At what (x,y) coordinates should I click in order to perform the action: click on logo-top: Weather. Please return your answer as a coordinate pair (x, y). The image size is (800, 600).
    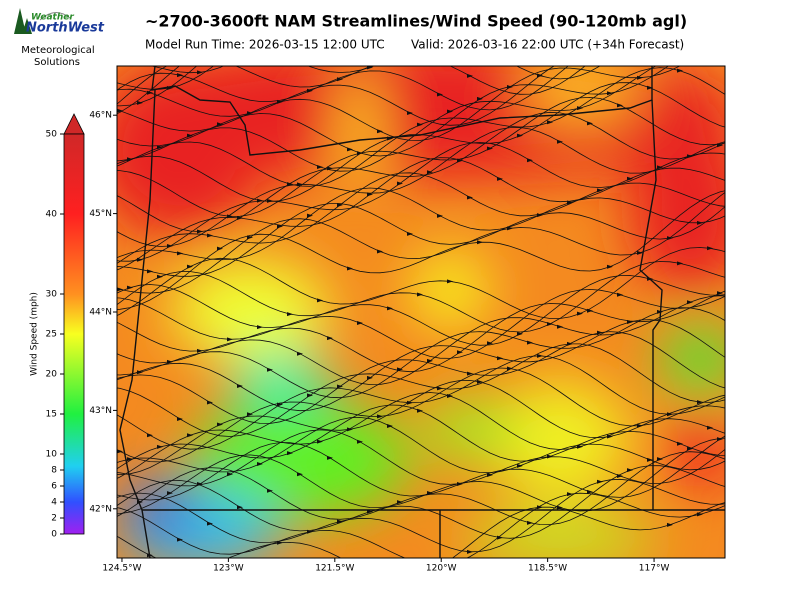
    Looking at the image, I should click on (52, 18).